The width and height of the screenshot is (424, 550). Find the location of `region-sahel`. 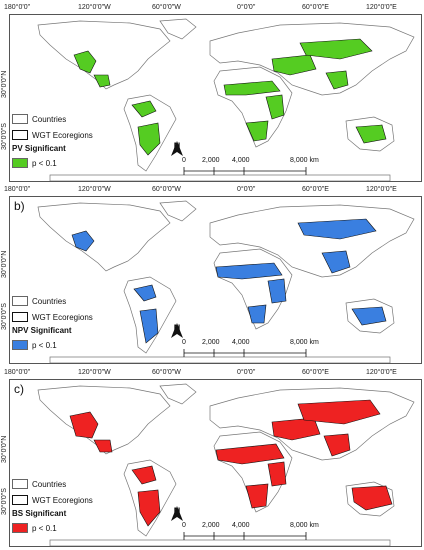

region-sahel is located at coordinates (252, 88).